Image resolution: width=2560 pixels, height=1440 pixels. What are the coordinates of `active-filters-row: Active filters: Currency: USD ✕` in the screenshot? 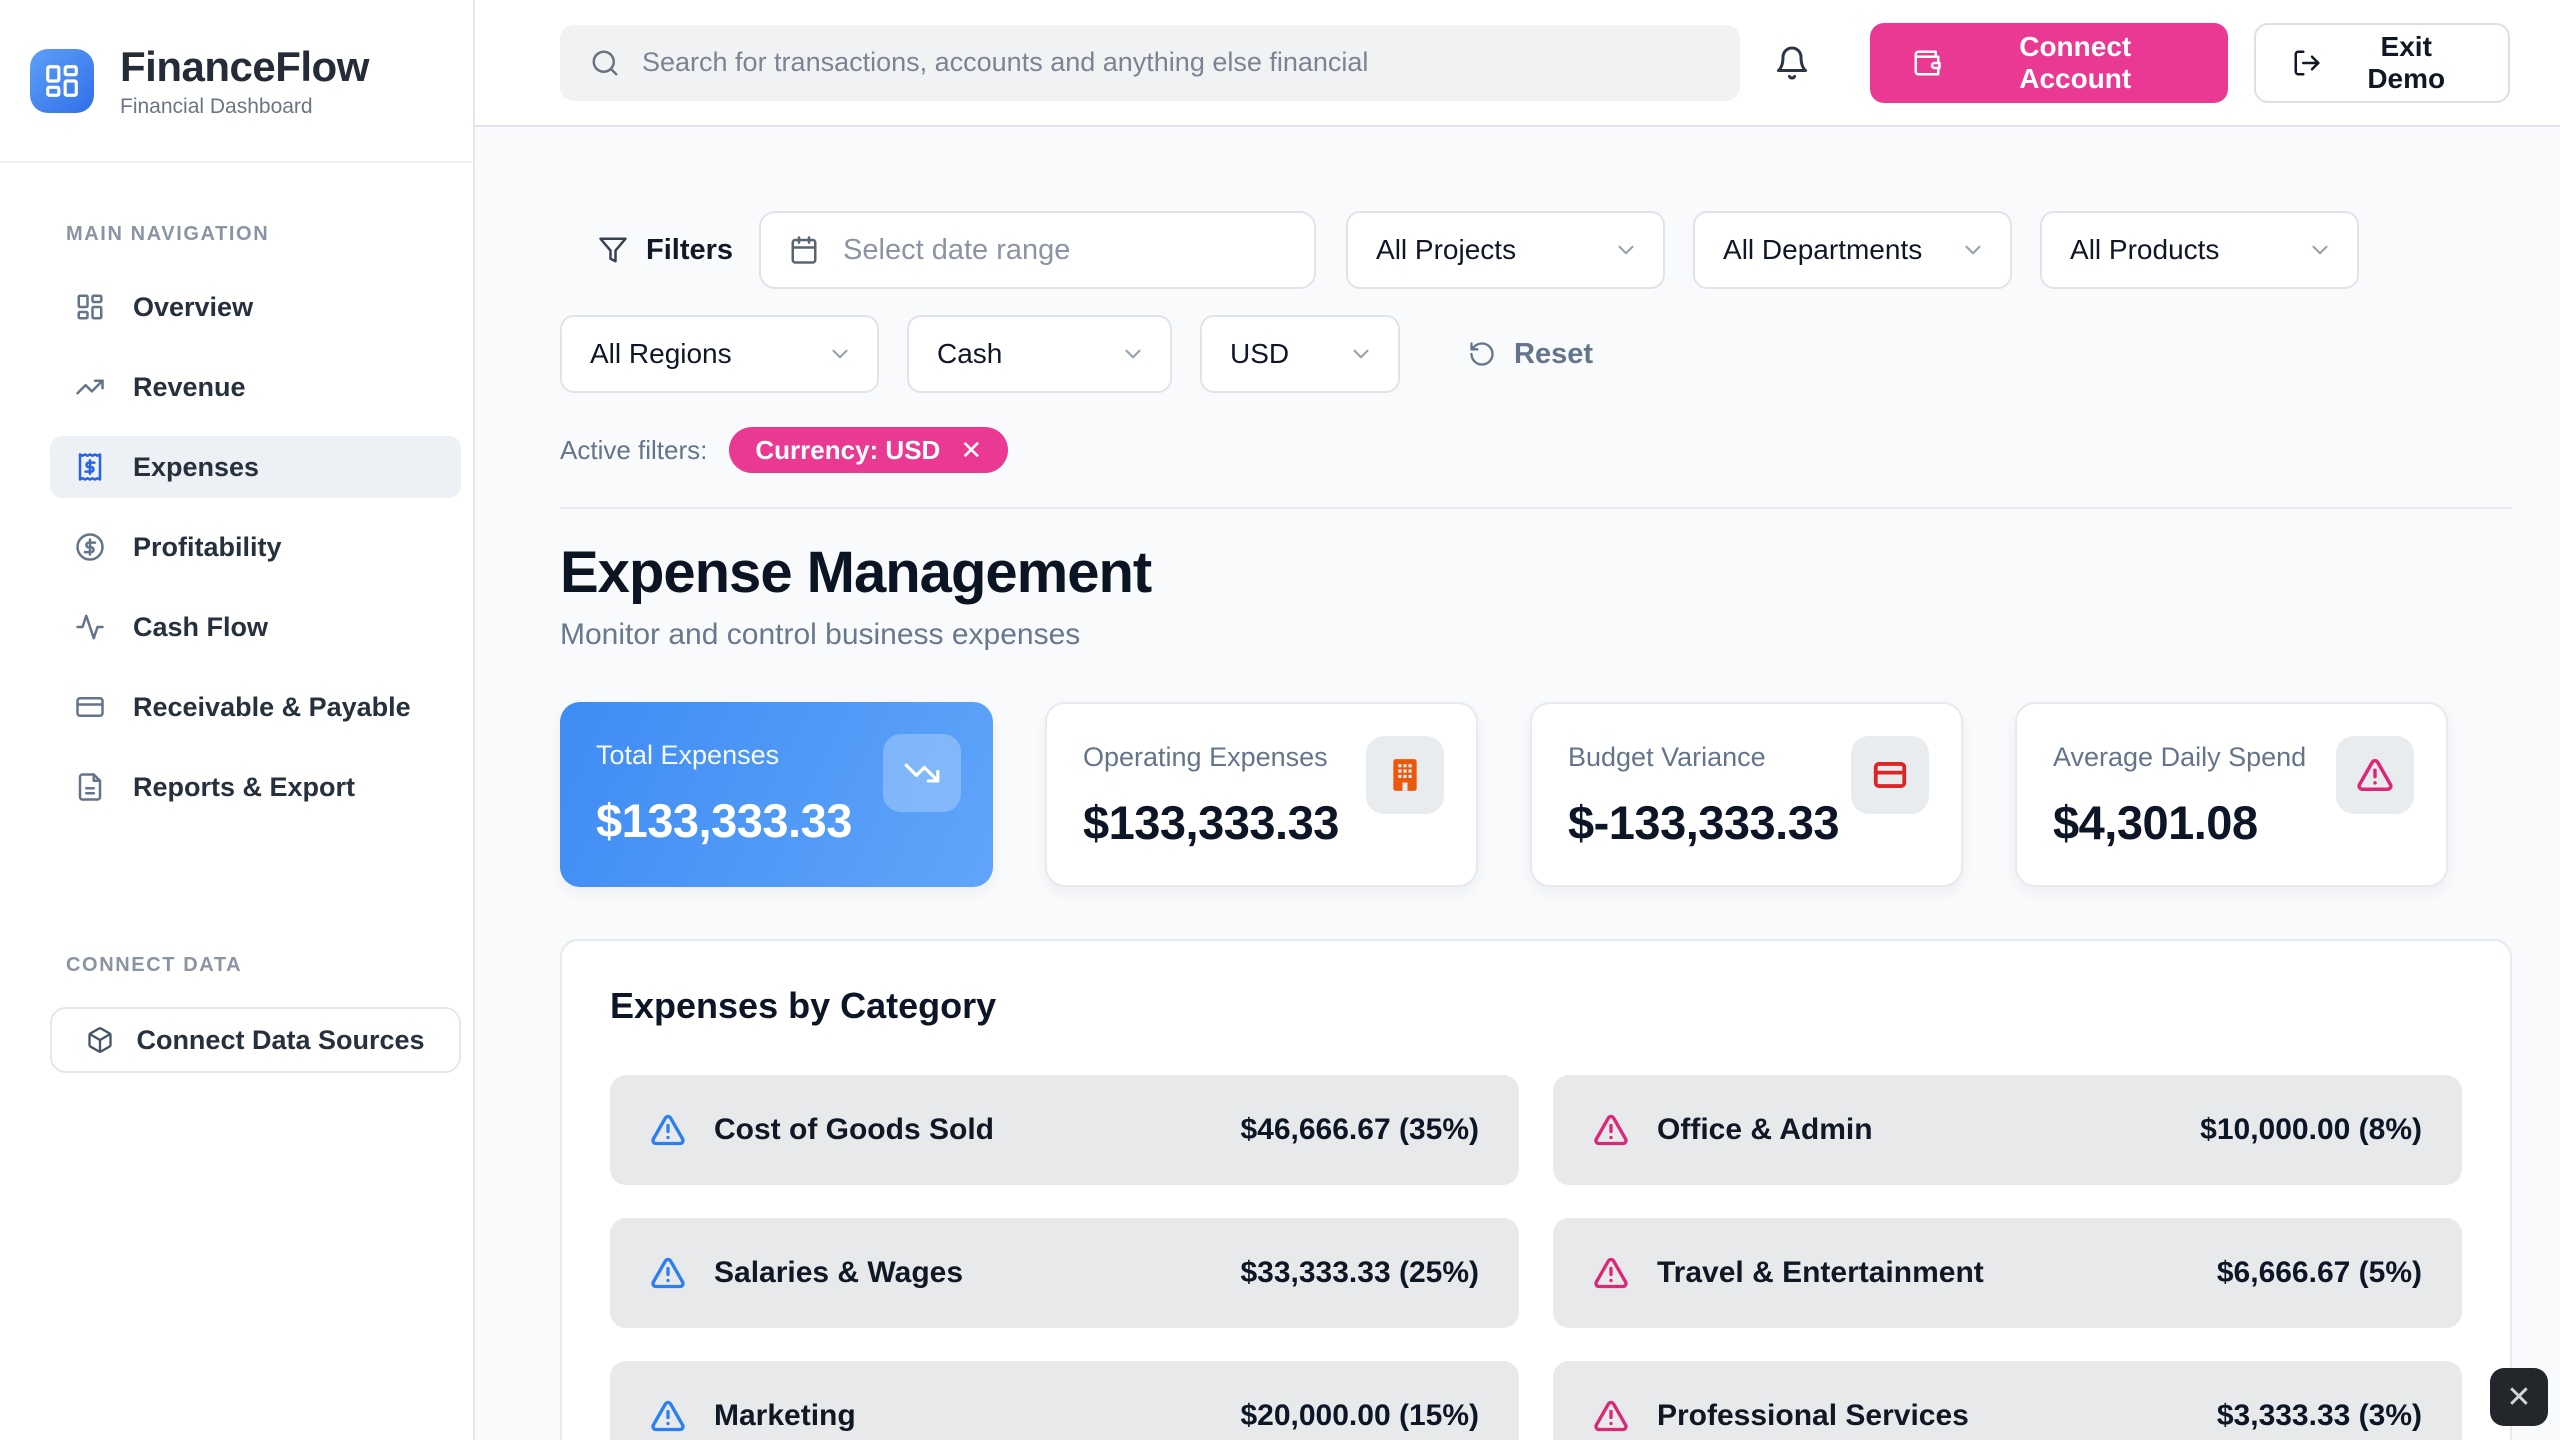 It's located at (1536, 450).